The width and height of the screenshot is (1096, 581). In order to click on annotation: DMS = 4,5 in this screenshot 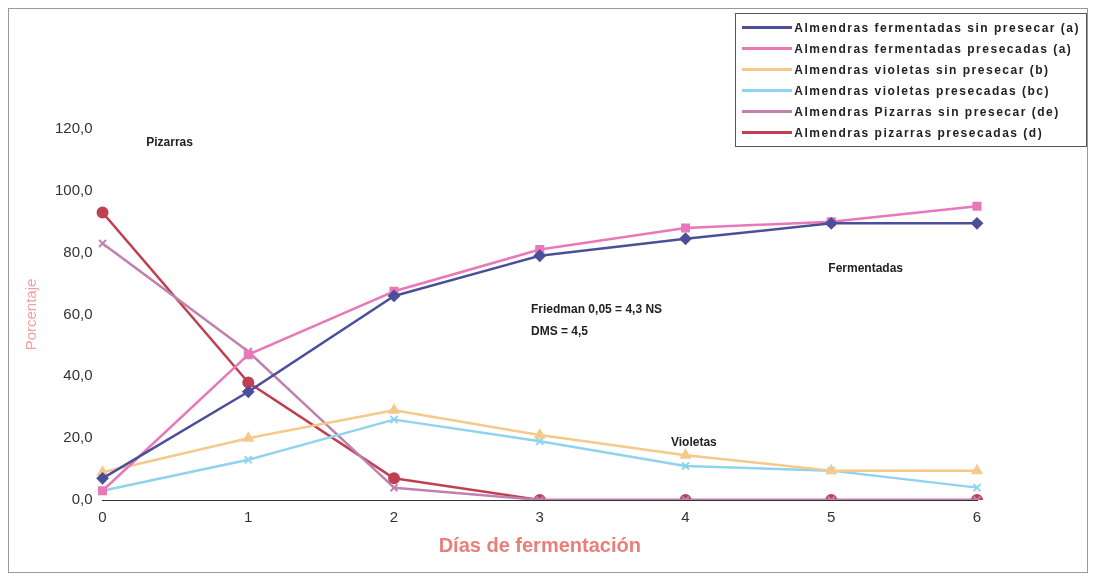, I will do `click(560, 330)`.